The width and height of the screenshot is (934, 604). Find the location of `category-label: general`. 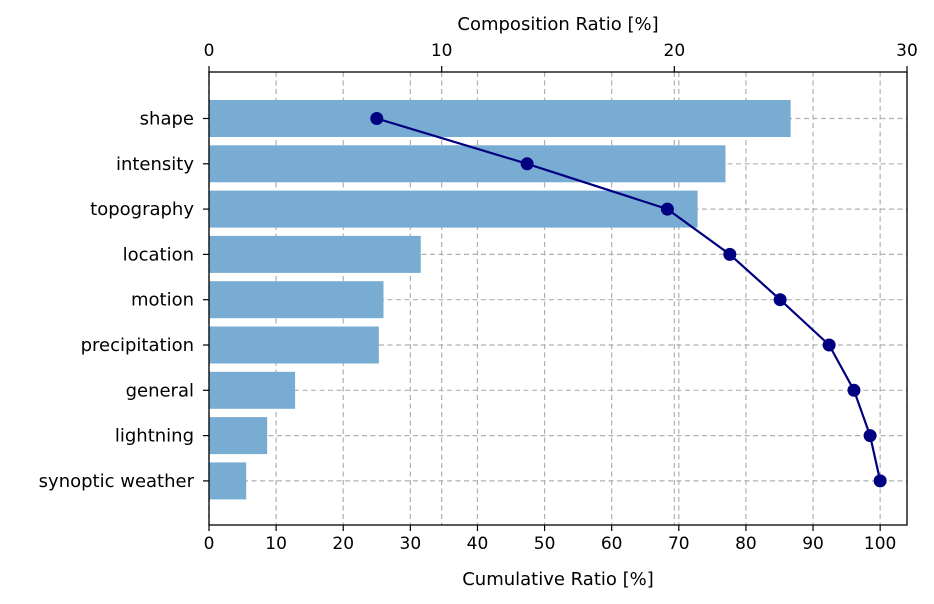

category-label: general is located at coordinates (160, 390).